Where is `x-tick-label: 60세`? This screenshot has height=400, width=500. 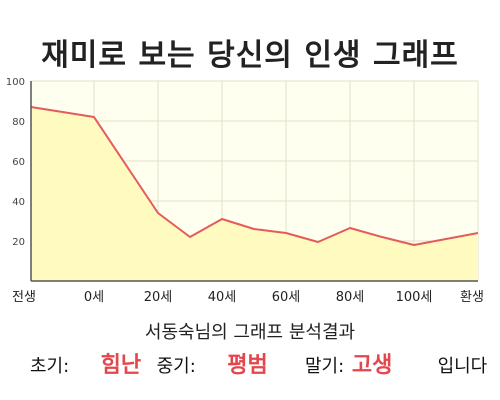
x-tick-label: 60세 is located at coordinates (286, 297).